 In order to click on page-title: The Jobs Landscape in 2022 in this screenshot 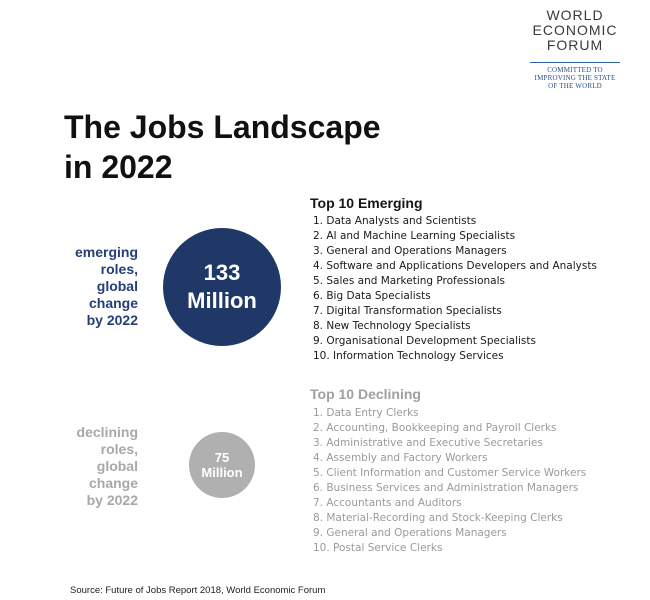, I will do `click(222, 147)`.